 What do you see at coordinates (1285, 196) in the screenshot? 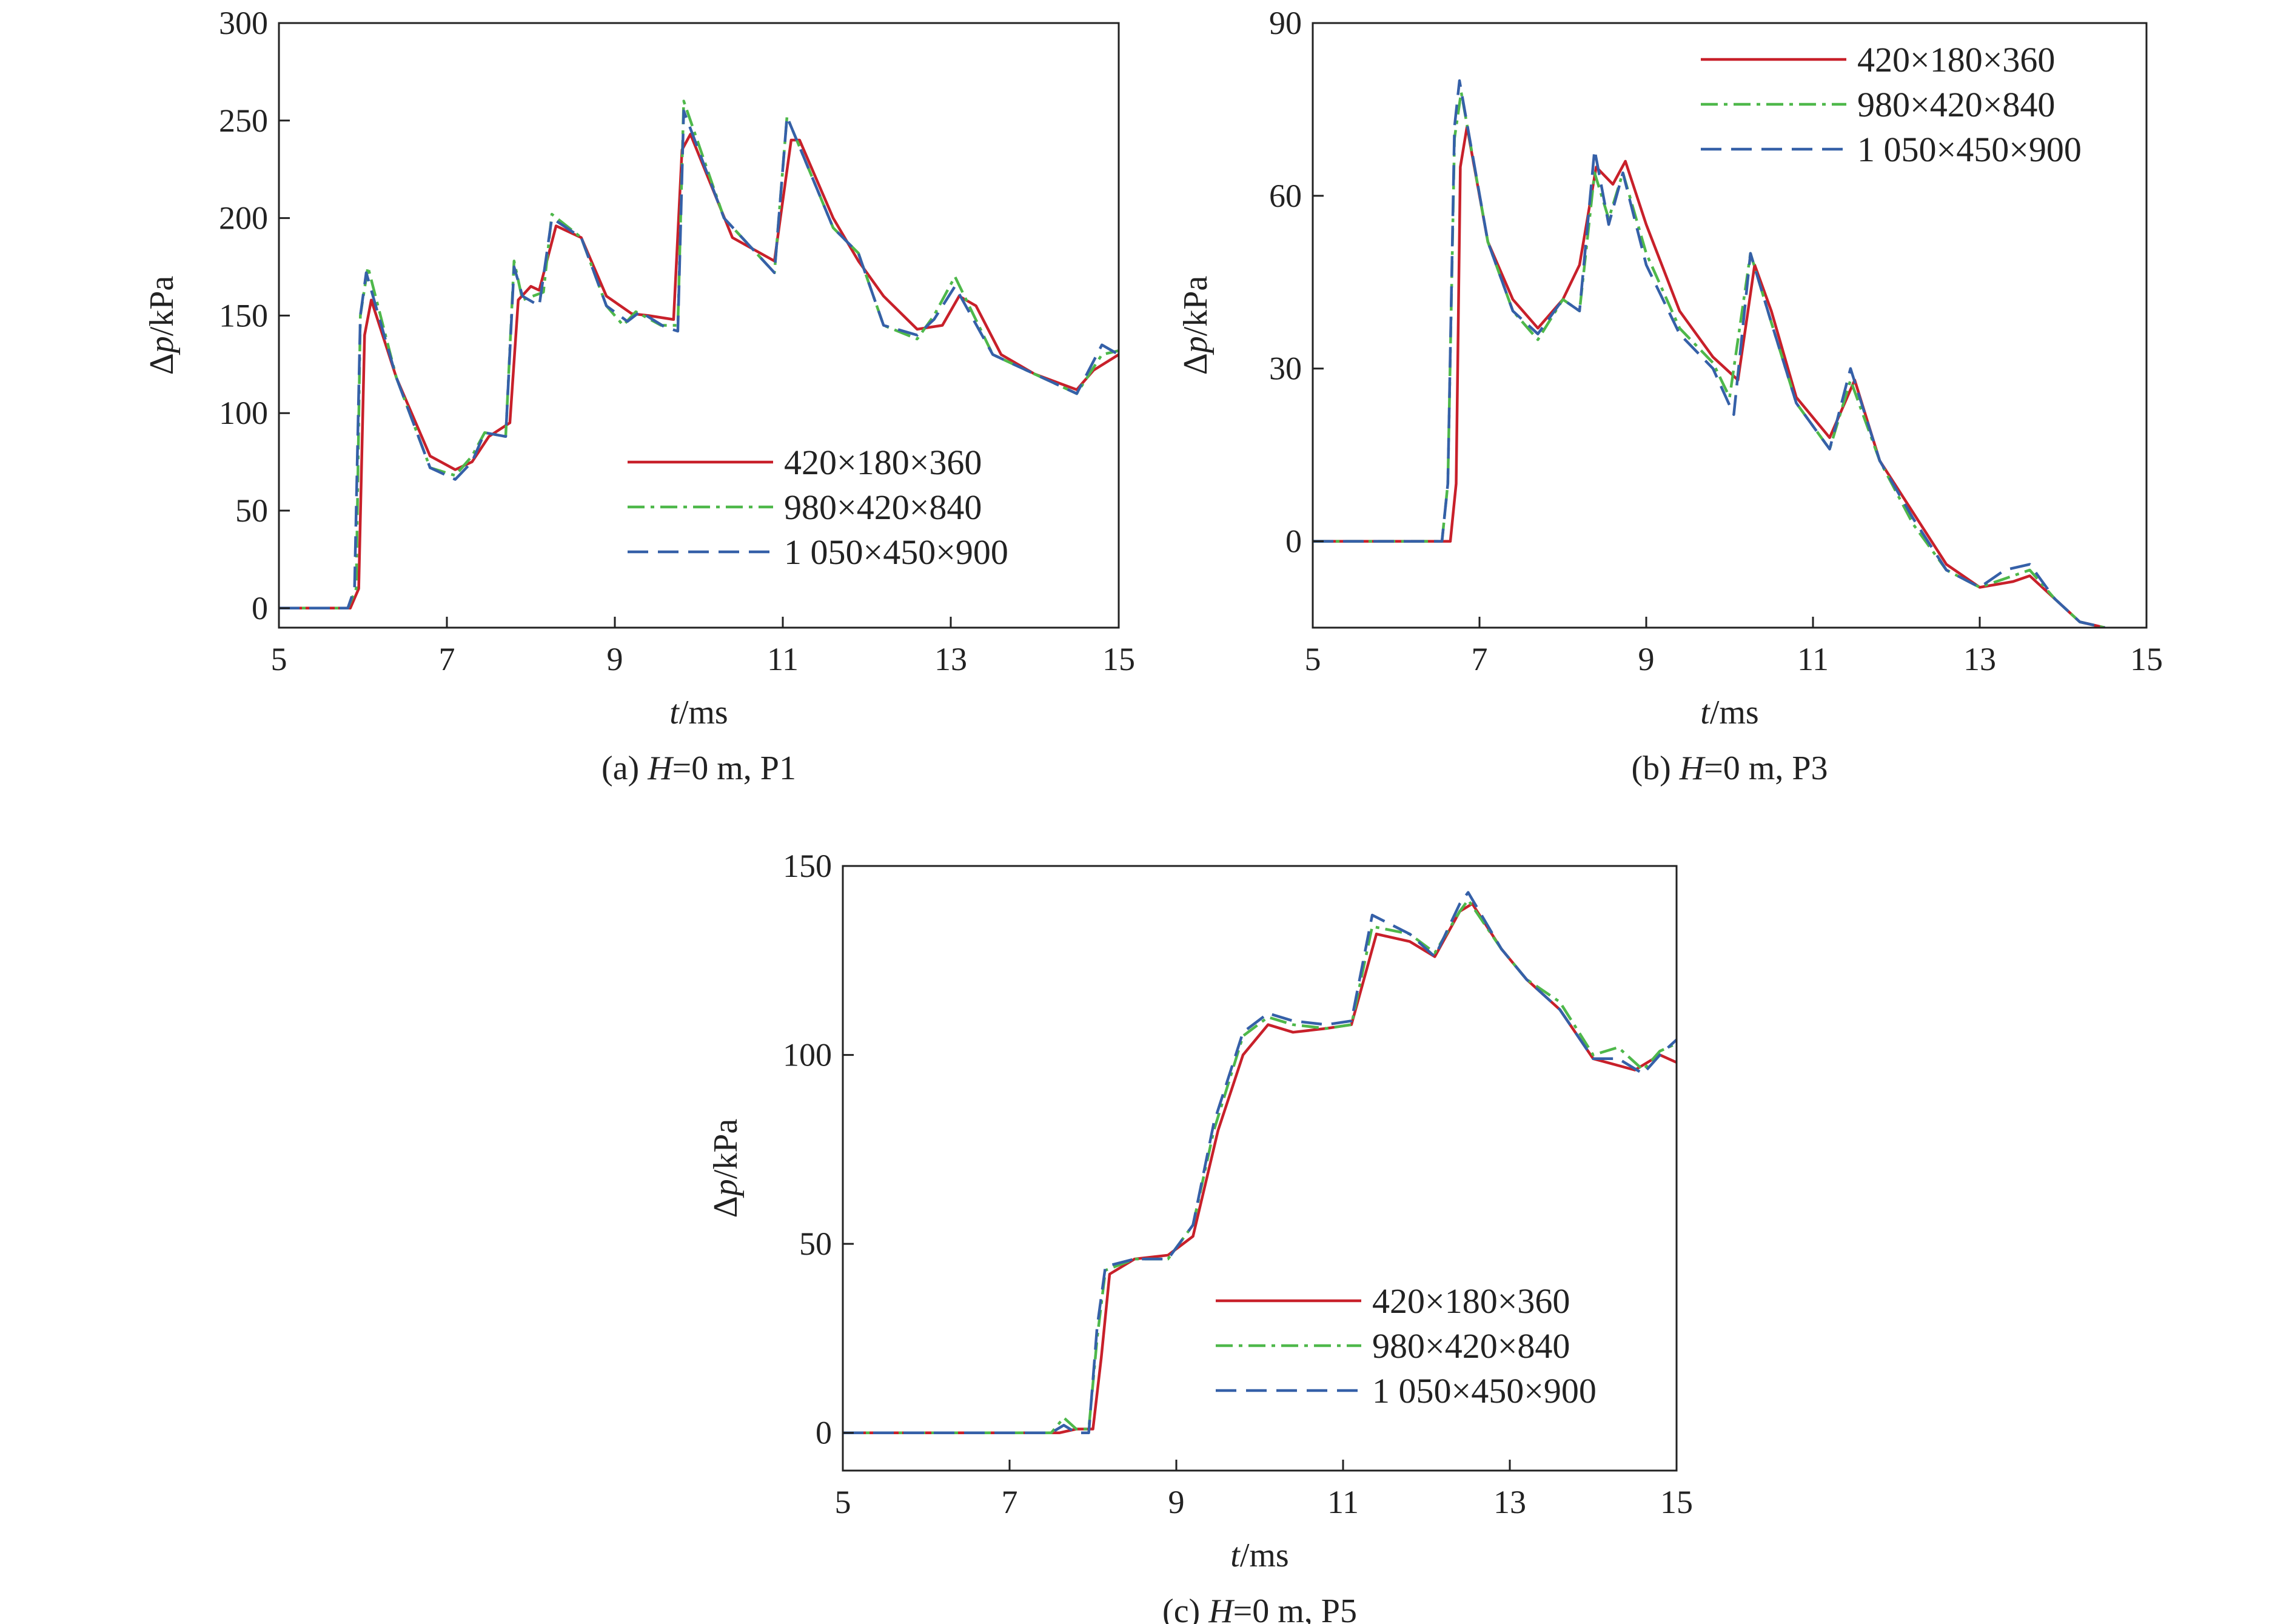
I see `y-tick-label: 60` at bounding box center [1285, 196].